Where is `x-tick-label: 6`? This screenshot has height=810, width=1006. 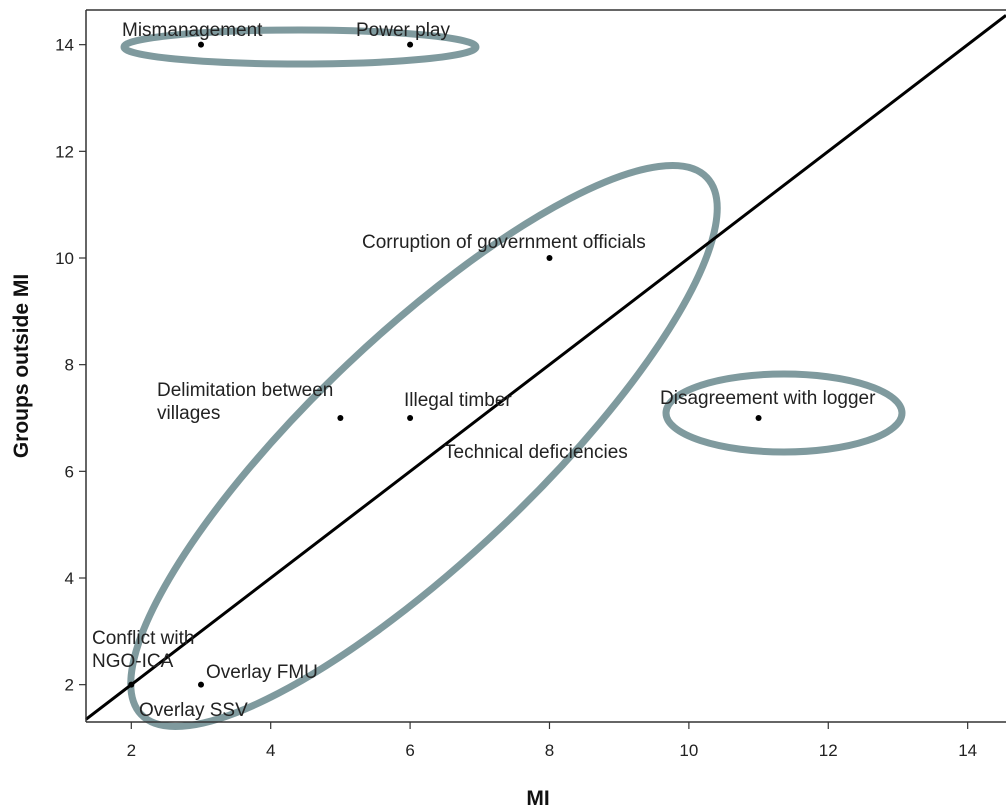 x-tick-label: 6 is located at coordinates (409, 750).